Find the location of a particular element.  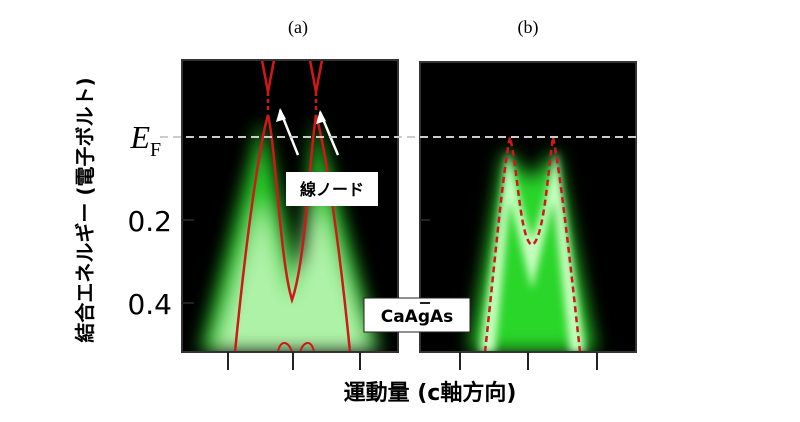

x-axis-label: 運動量 (c軸方向) is located at coordinates (430, 393).